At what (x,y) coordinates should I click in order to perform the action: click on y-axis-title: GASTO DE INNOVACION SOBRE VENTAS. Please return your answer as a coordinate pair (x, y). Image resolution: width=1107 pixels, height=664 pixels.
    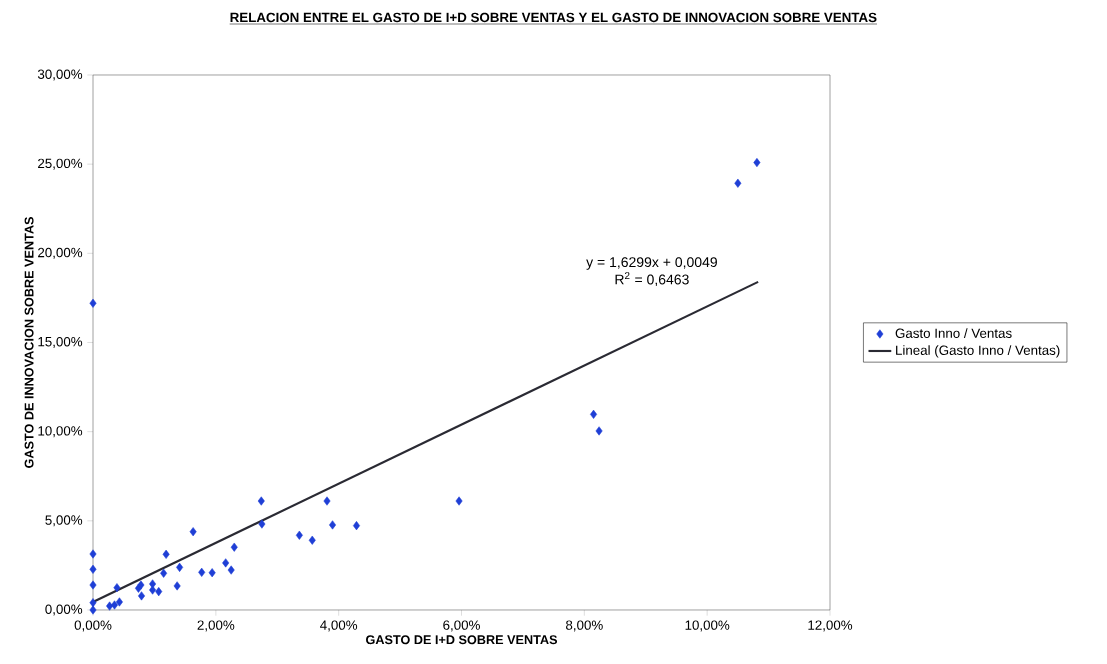
    Looking at the image, I should click on (29, 342).